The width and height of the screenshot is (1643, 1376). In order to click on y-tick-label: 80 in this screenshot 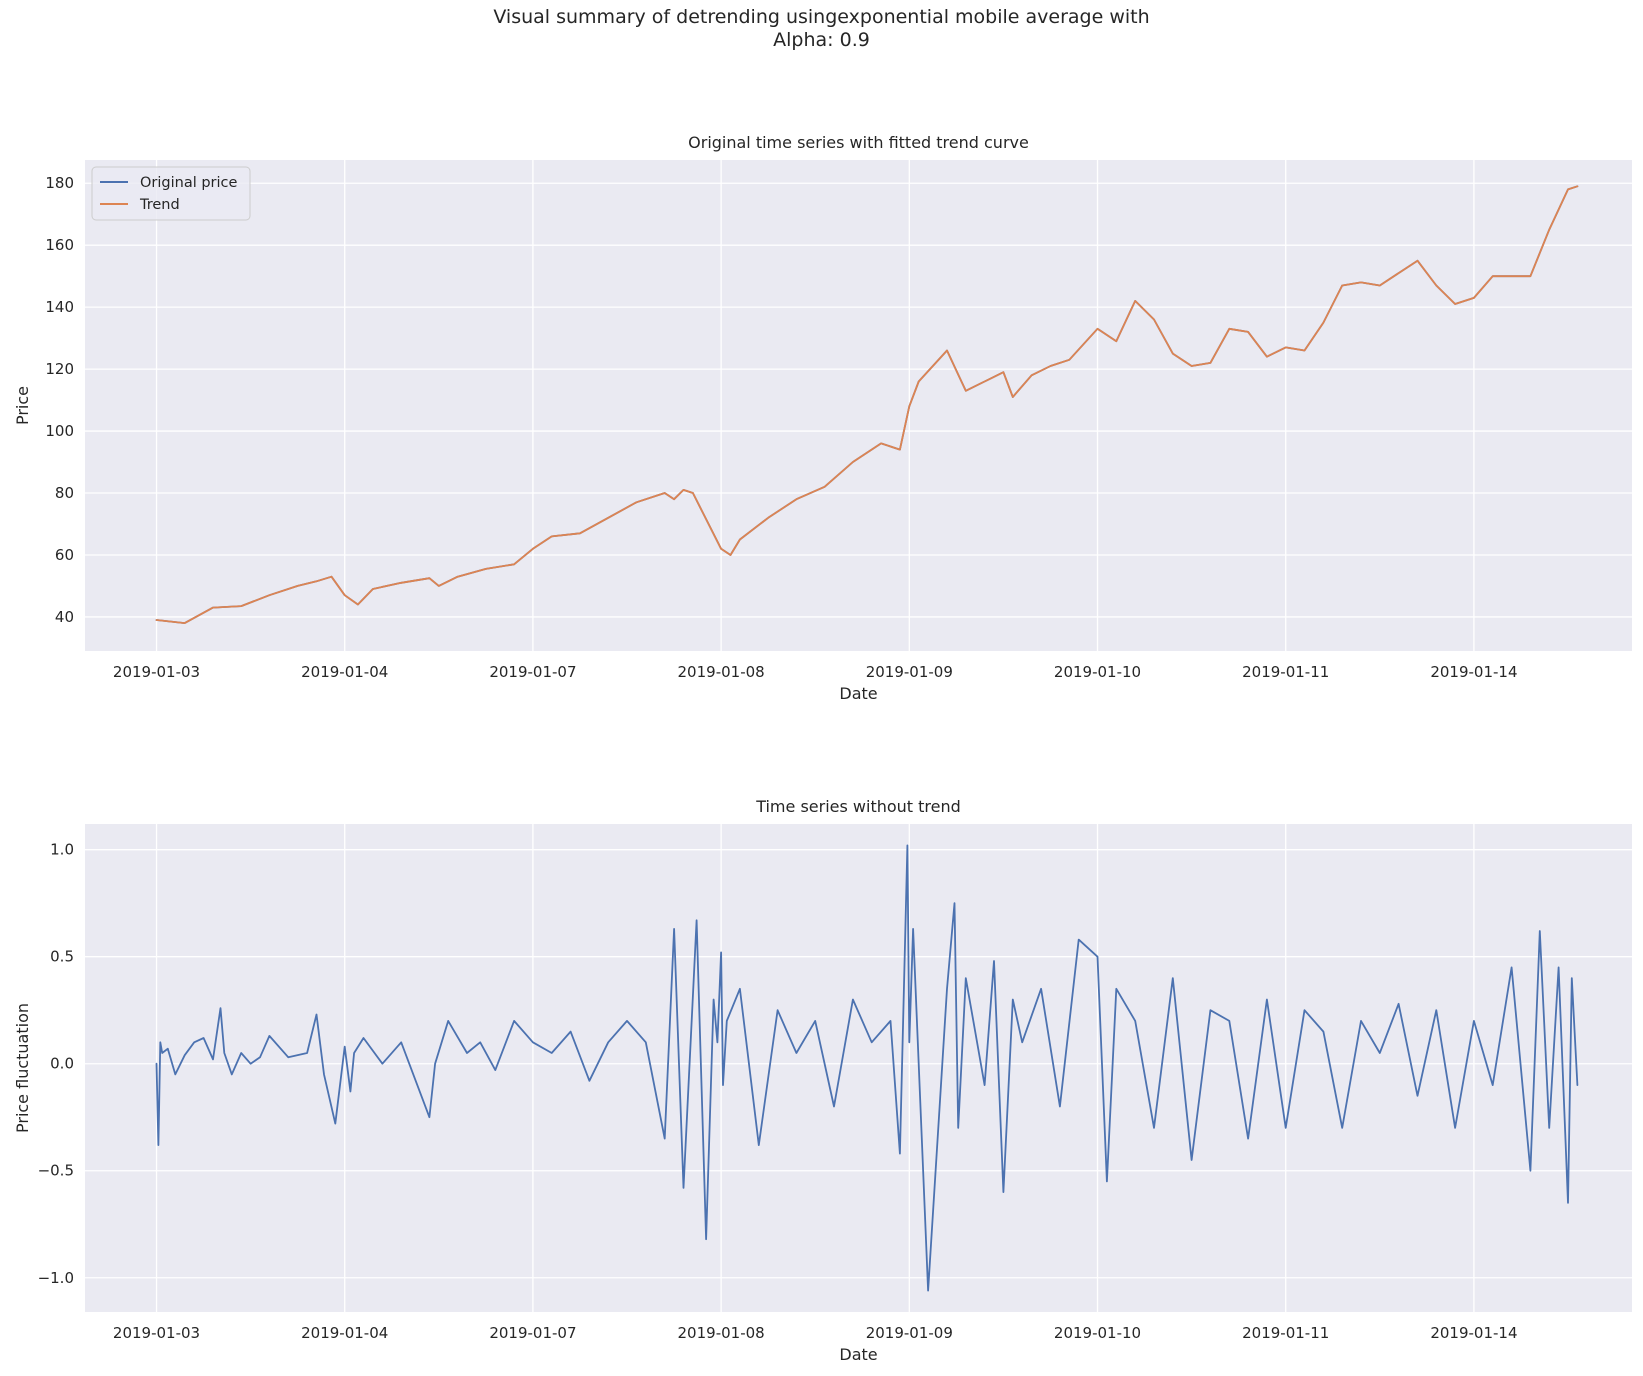, I will do `click(64, 493)`.